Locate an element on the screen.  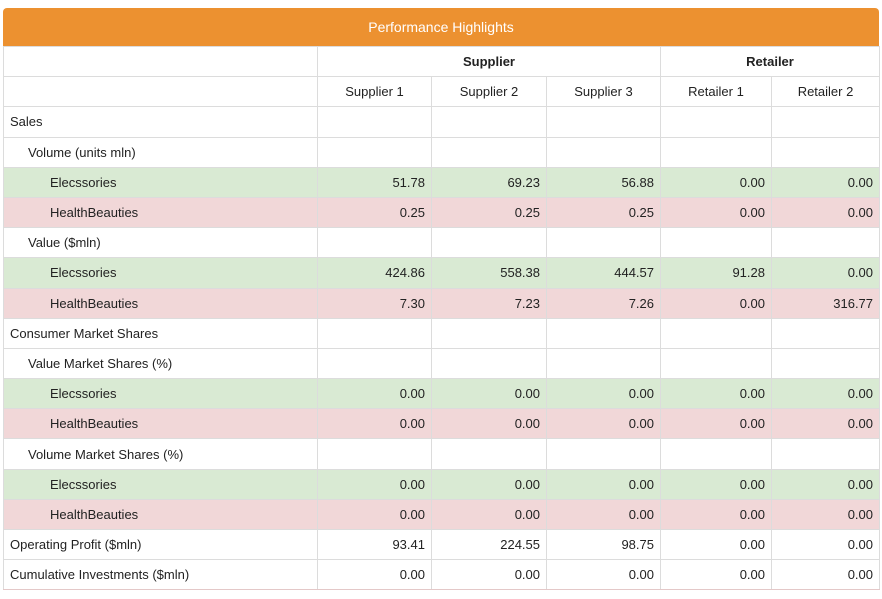
value-cell: 7.23 is located at coordinates (489, 303).